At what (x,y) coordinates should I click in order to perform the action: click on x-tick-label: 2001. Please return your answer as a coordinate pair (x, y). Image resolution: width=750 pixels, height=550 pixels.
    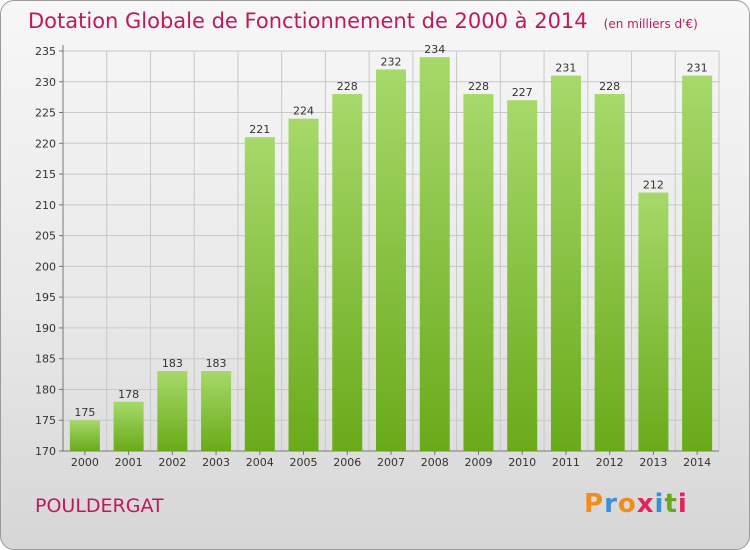
    Looking at the image, I should click on (129, 462).